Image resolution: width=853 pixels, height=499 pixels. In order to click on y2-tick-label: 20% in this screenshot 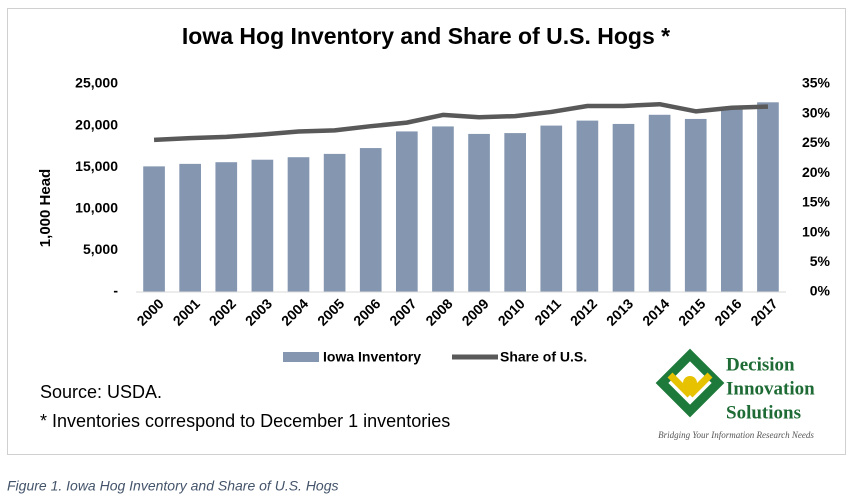, I will do `click(816, 172)`.